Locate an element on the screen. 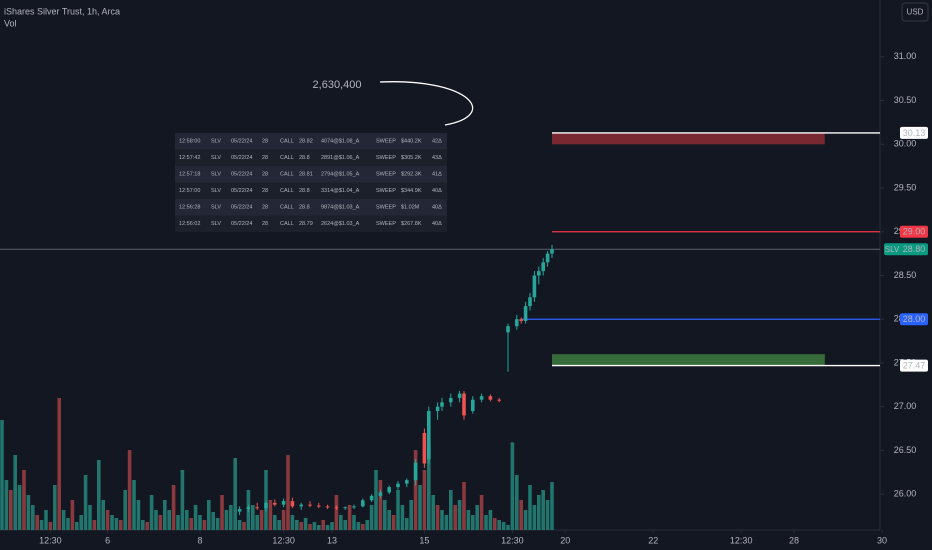 The width and height of the screenshot is (932, 550). currency-button is located at coordinates (915, 12).